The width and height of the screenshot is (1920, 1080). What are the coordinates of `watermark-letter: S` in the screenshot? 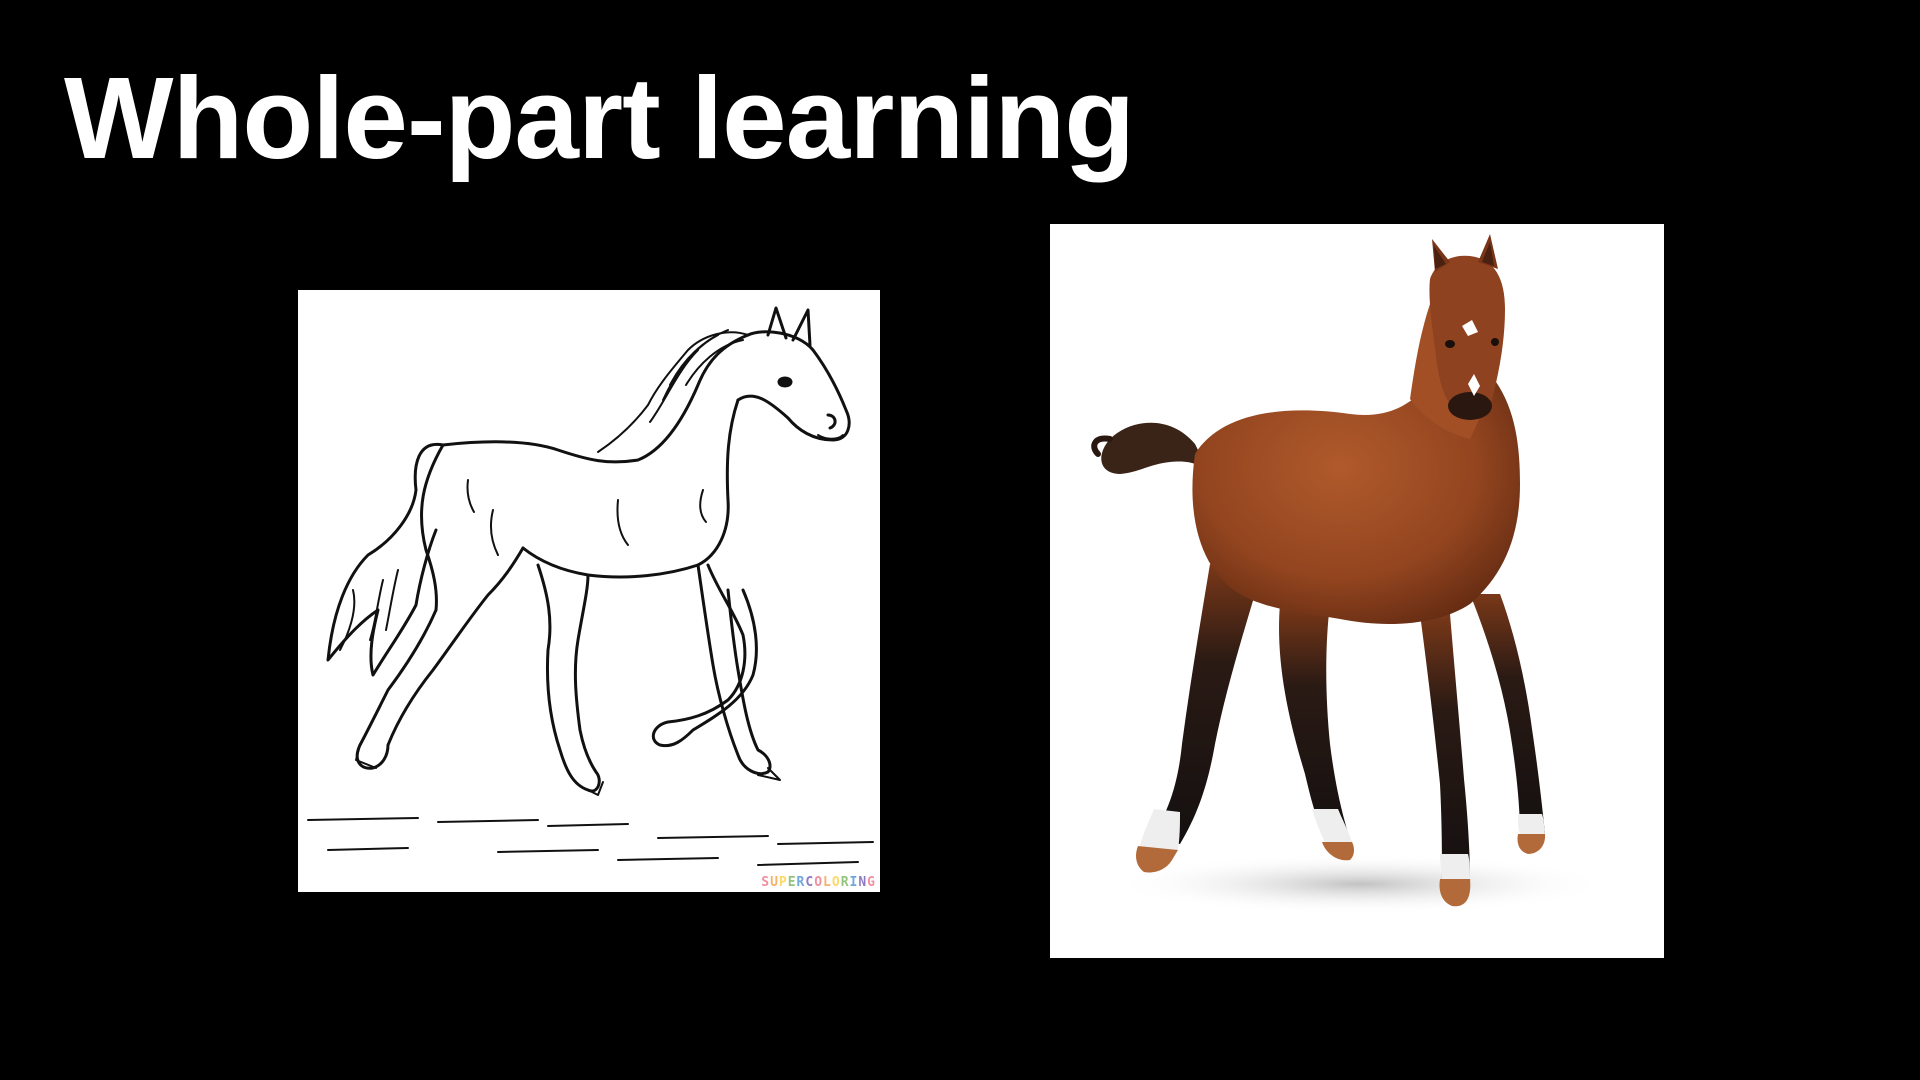 It's located at (766, 882).